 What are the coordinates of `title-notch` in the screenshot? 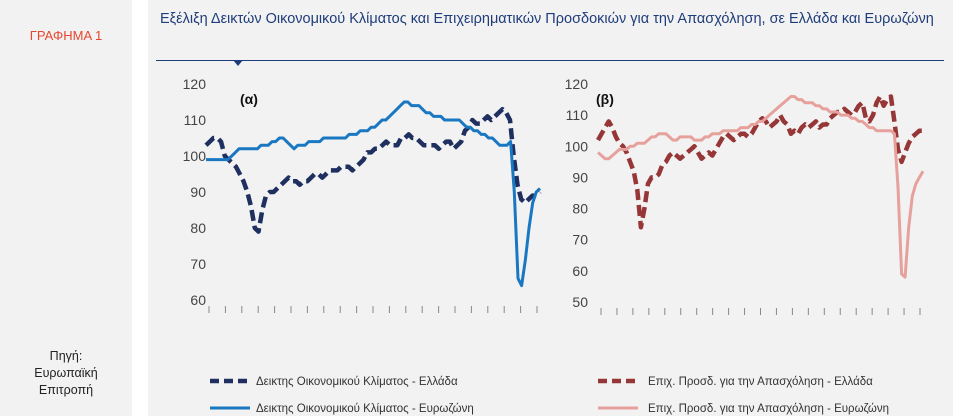 It's located at (238, 63).